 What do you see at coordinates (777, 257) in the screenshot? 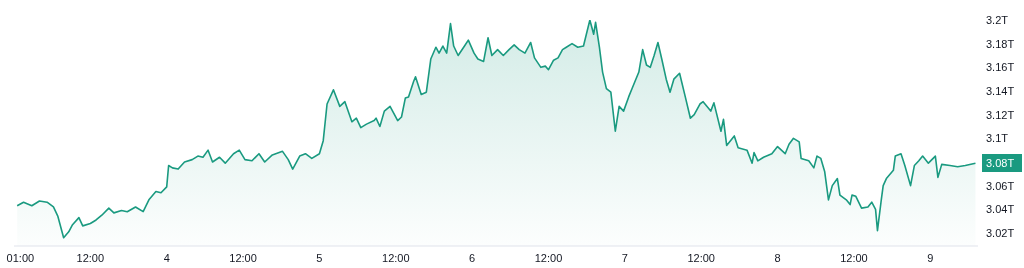
I see `x-tick-label: 8` at bounding box center [777, 257].